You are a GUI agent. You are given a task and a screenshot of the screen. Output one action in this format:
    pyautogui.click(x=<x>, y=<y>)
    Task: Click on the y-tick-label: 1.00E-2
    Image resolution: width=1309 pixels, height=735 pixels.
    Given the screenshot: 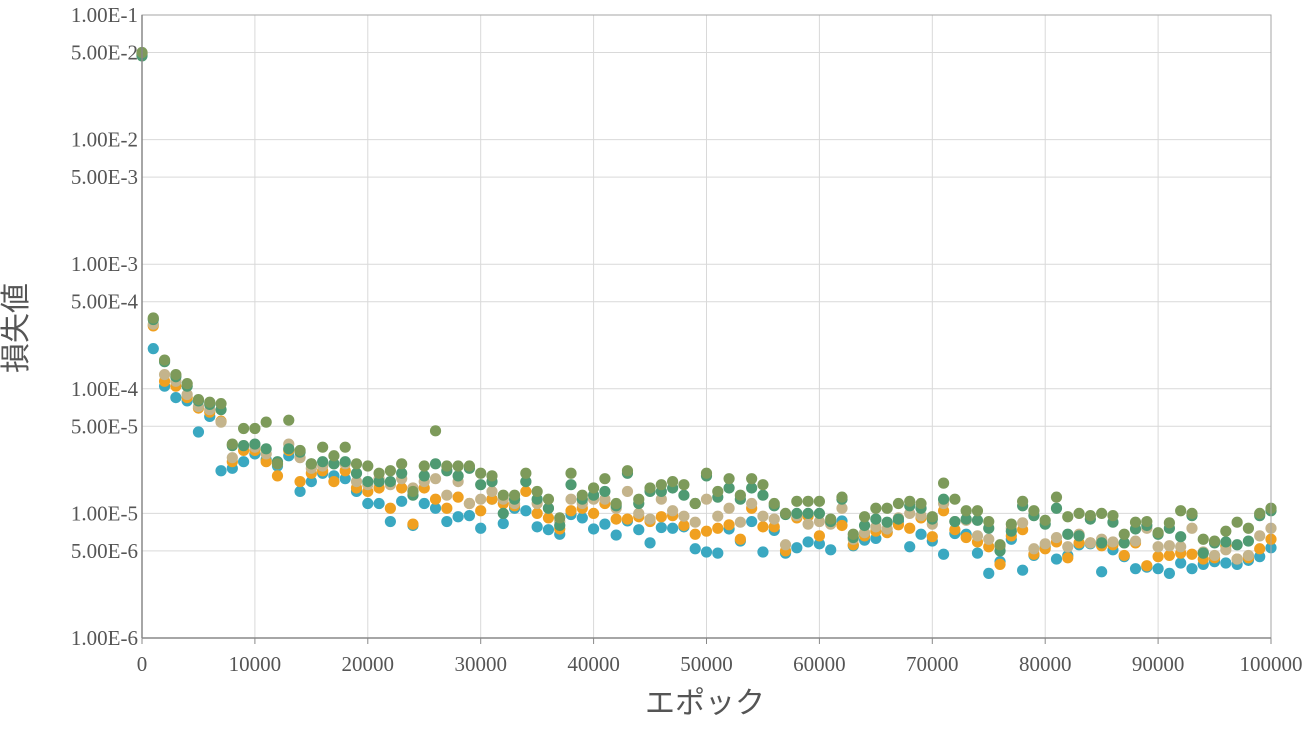 What is the action you would take?
    pyautogui.click(x=104, y=140)
    